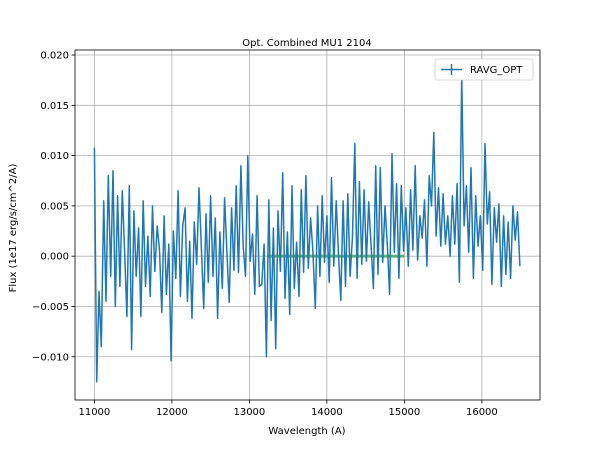  Describe the element at coordinates (404, 412) in the screenshot. I see `x-tick-label: 15000` at that location.